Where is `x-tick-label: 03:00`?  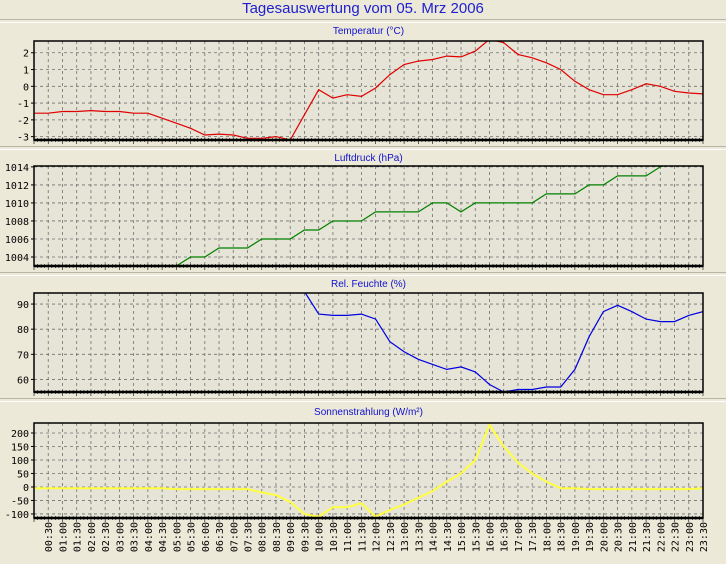 x-tick-label: 03:00 is located at coordinates (120, 537).